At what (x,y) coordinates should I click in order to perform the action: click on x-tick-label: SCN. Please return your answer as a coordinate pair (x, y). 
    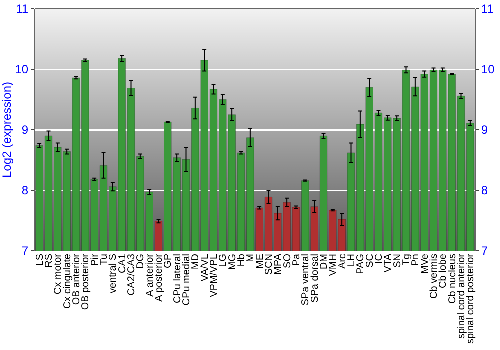
    Looking at the image, I should click on (269, 265).